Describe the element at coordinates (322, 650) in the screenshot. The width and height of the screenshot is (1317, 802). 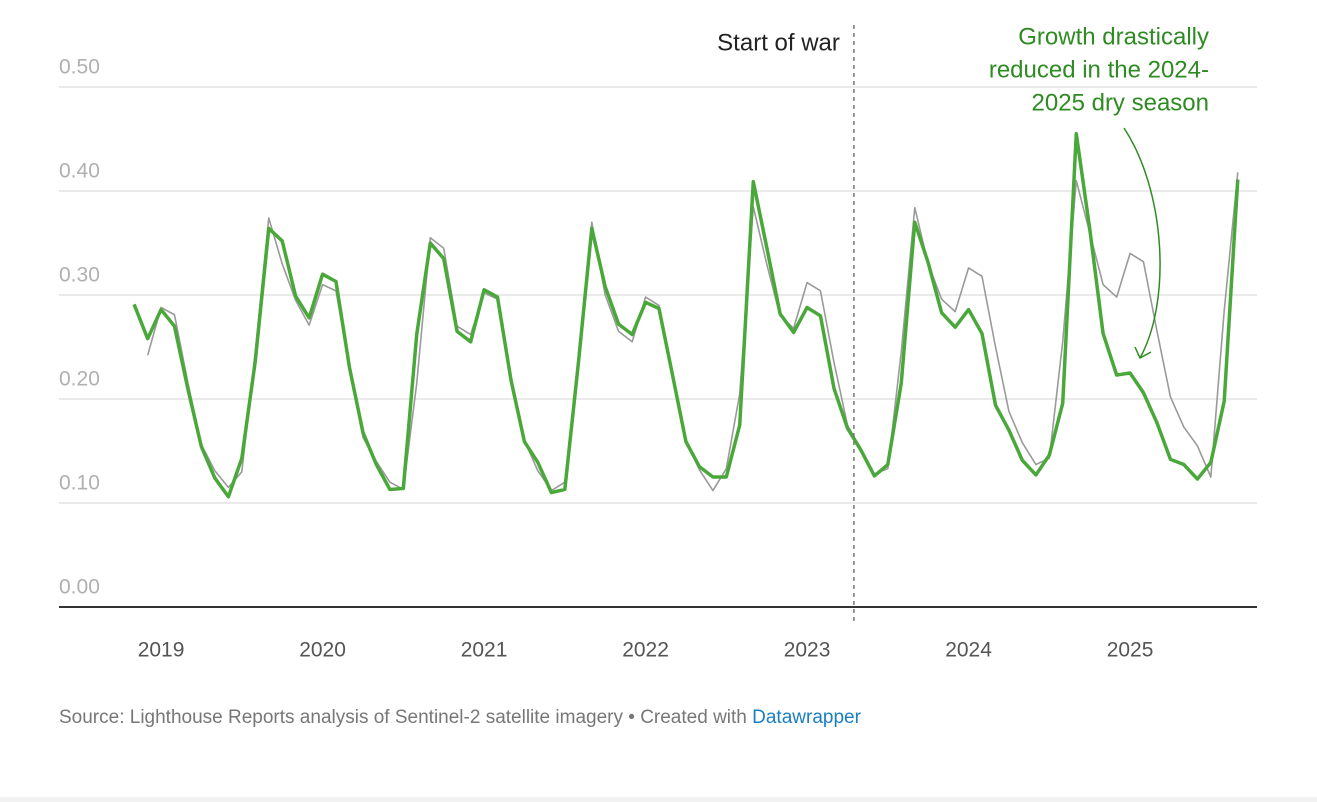
I see `x-tick-label: 2020` at that location.